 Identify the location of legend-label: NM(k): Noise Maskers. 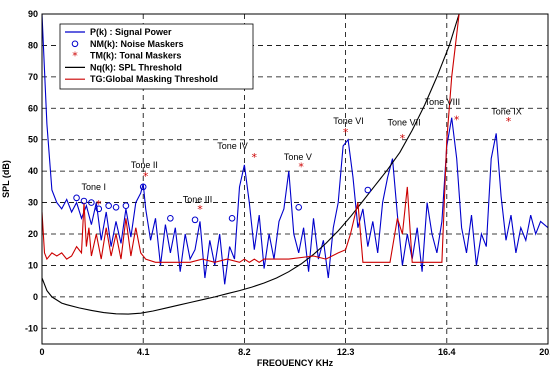
(137, 44).